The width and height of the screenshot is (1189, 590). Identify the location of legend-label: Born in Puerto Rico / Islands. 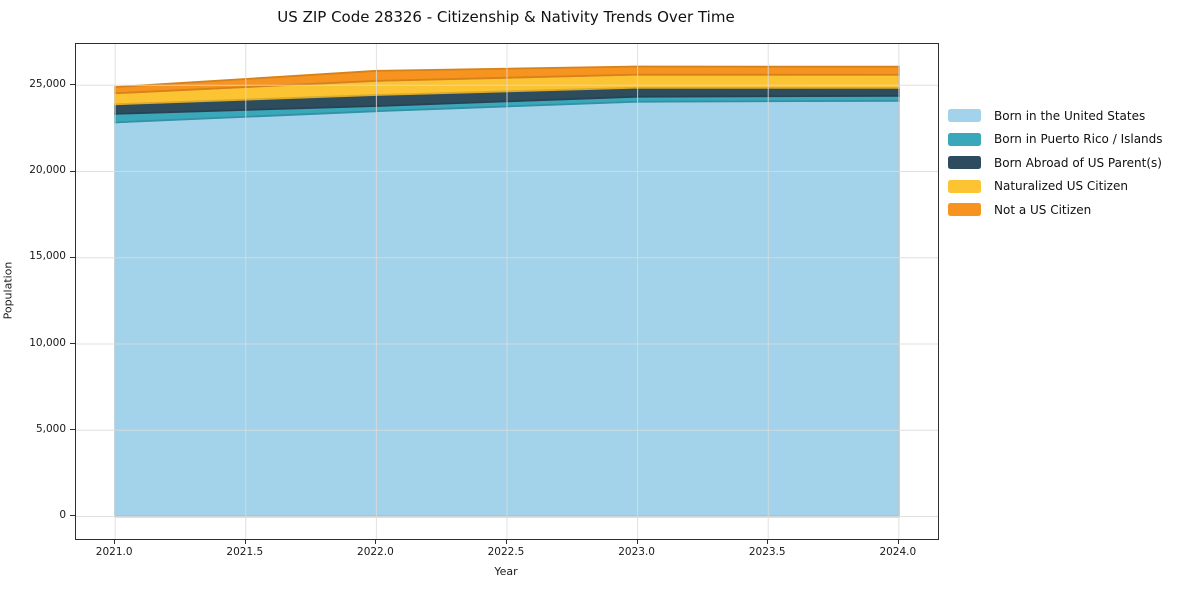
(1078, 139).